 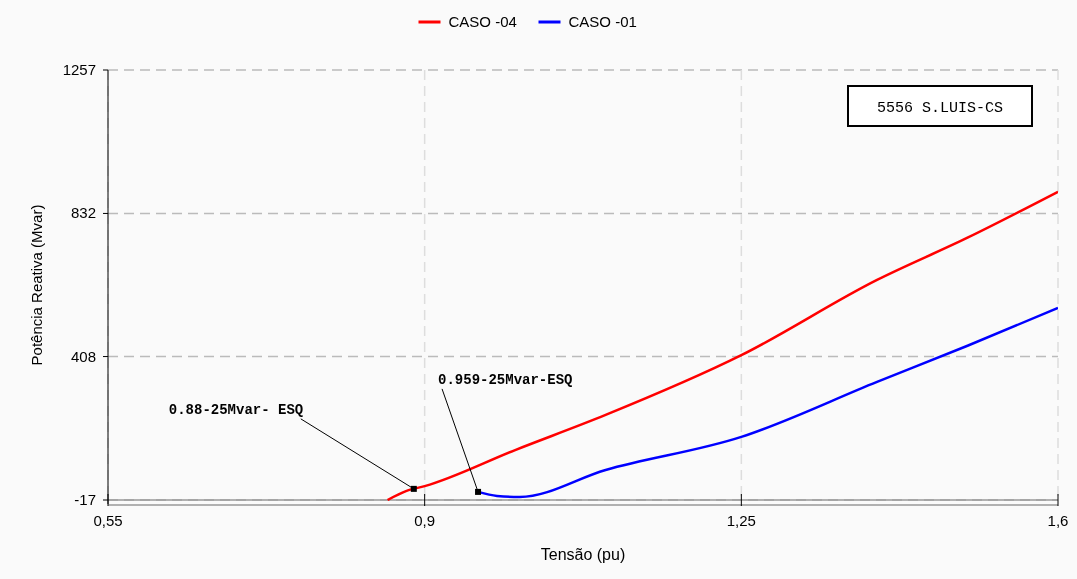 What do you see at coordinates (236, 409) in the screenshot?
I see `annotation: 0.88-25Mvar- ESQ` at bounding box center [236, 409].